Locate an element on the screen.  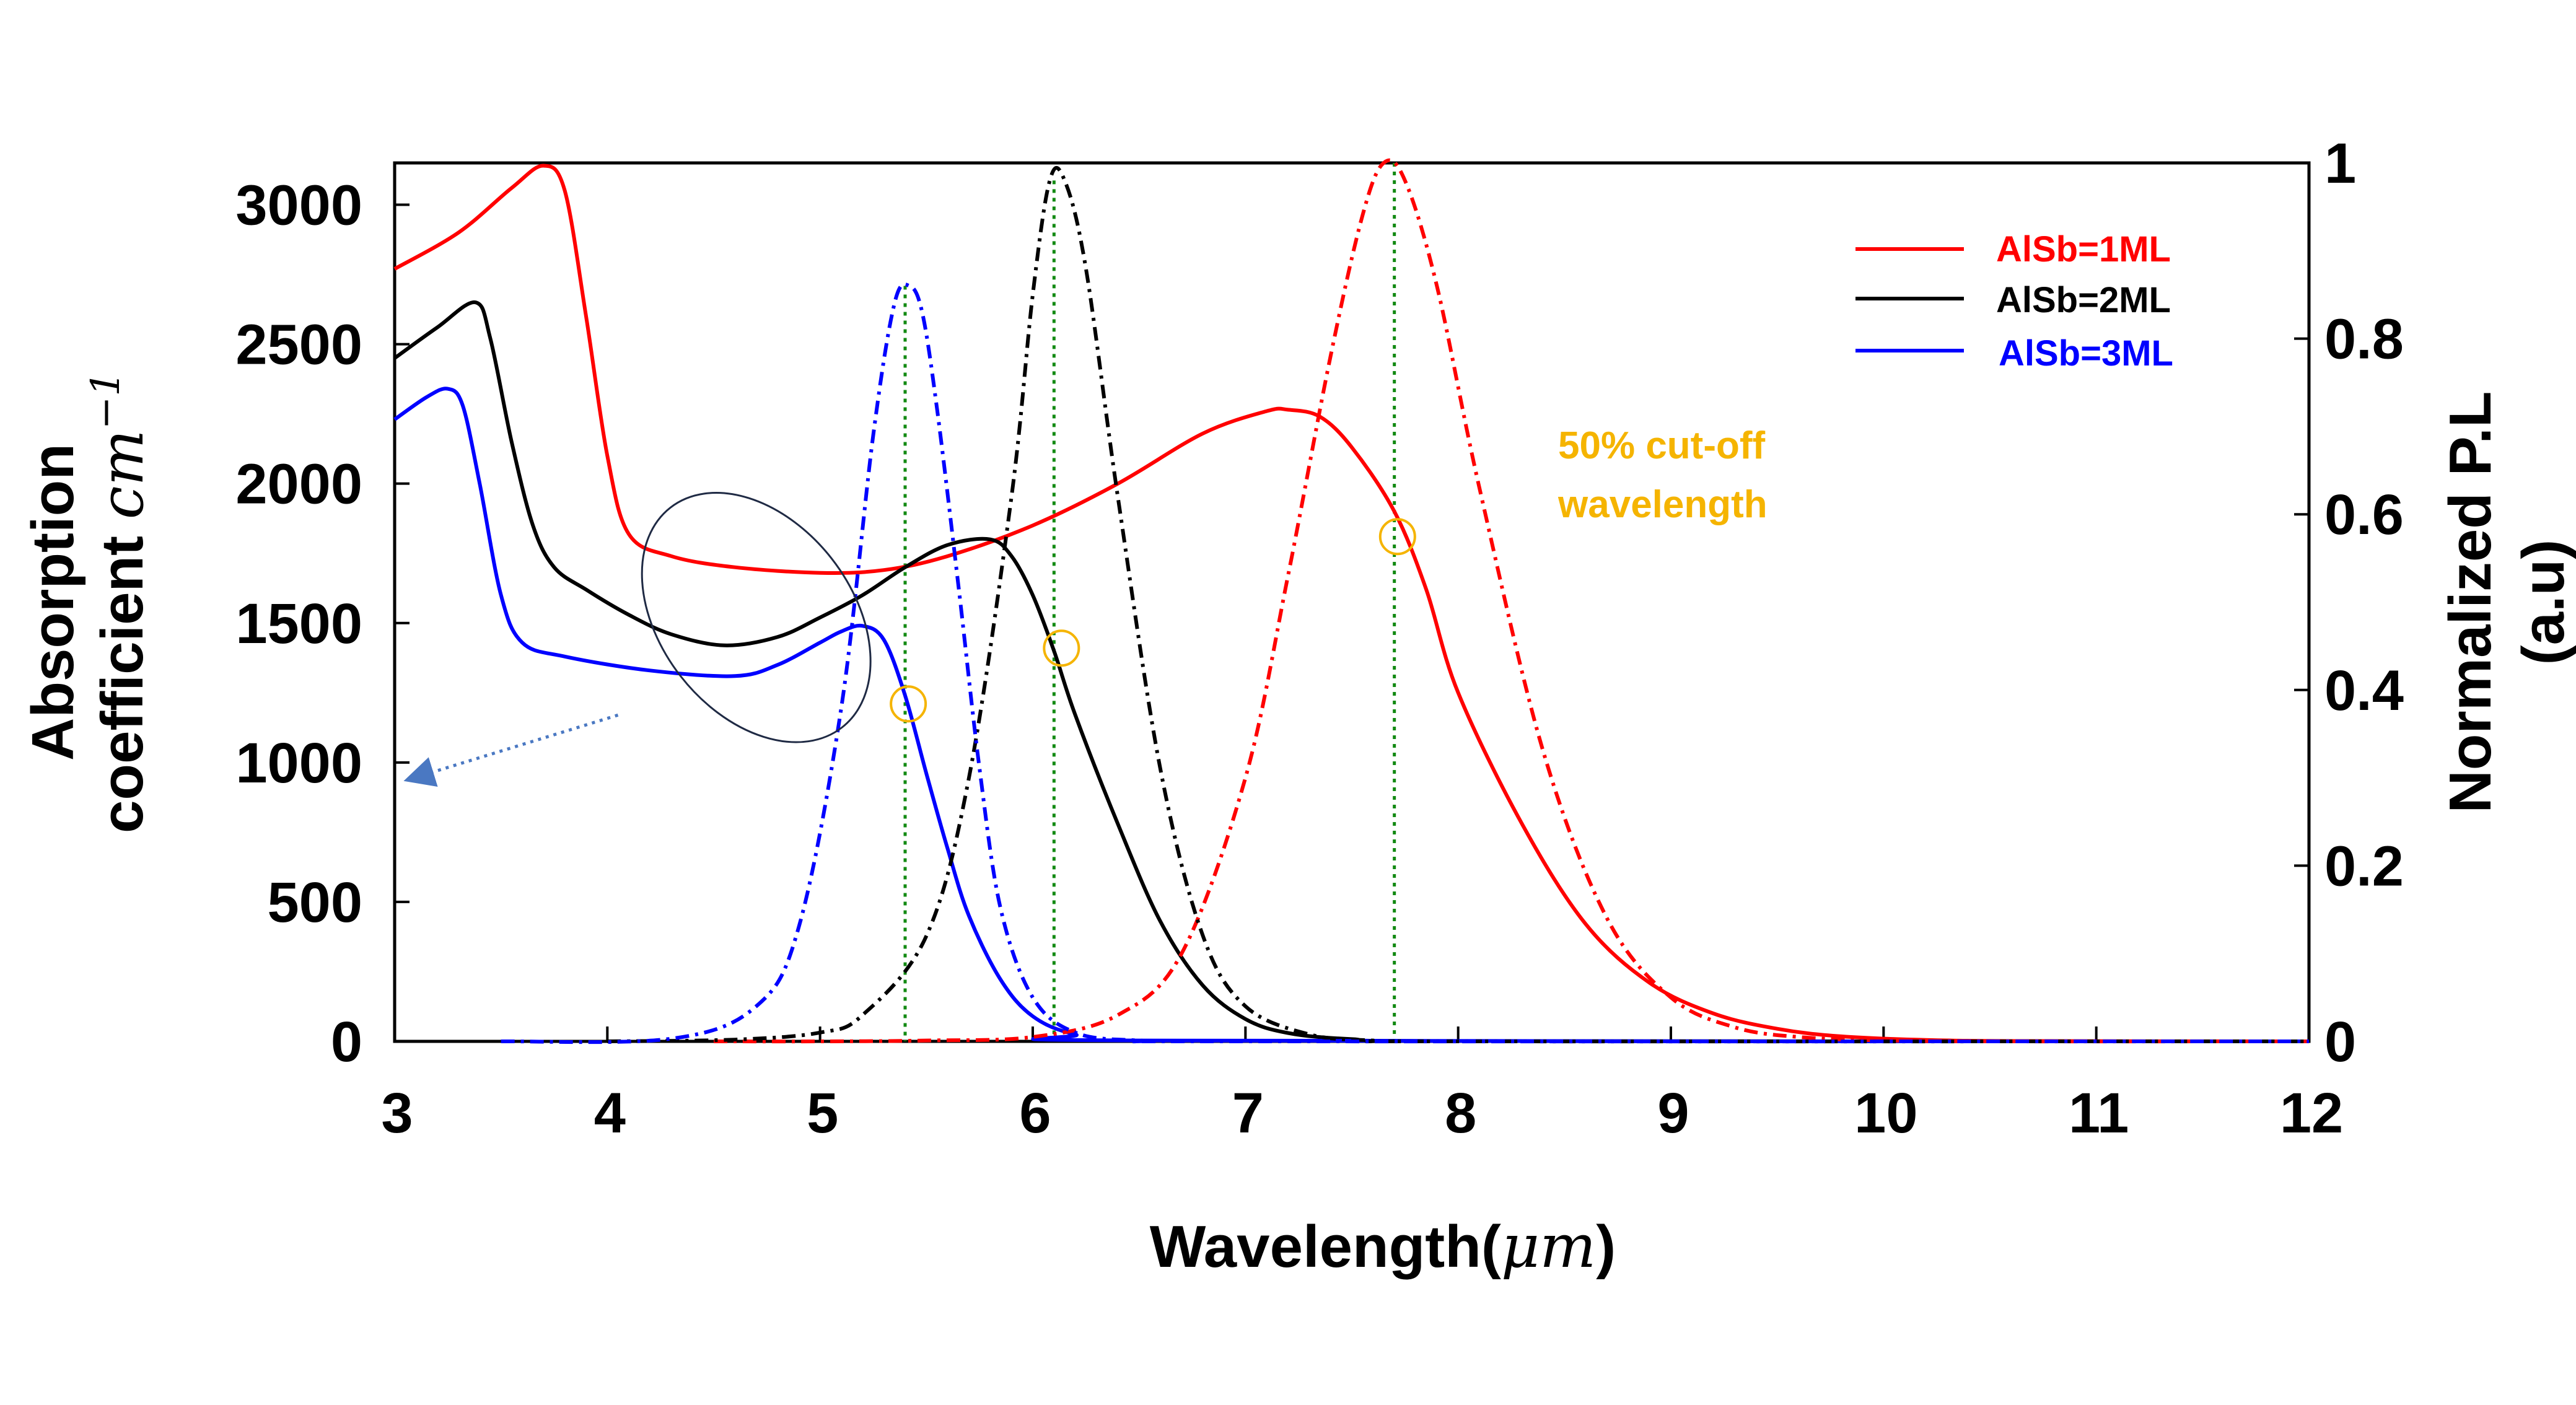
cutoff-annotation-line1: 50% cut-off is located at coordinates (1661, 445).